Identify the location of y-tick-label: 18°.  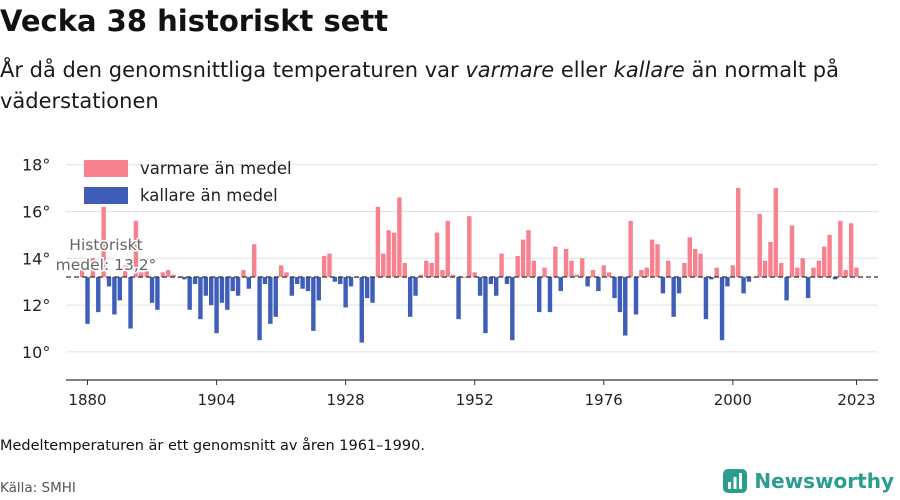
(36, 165).